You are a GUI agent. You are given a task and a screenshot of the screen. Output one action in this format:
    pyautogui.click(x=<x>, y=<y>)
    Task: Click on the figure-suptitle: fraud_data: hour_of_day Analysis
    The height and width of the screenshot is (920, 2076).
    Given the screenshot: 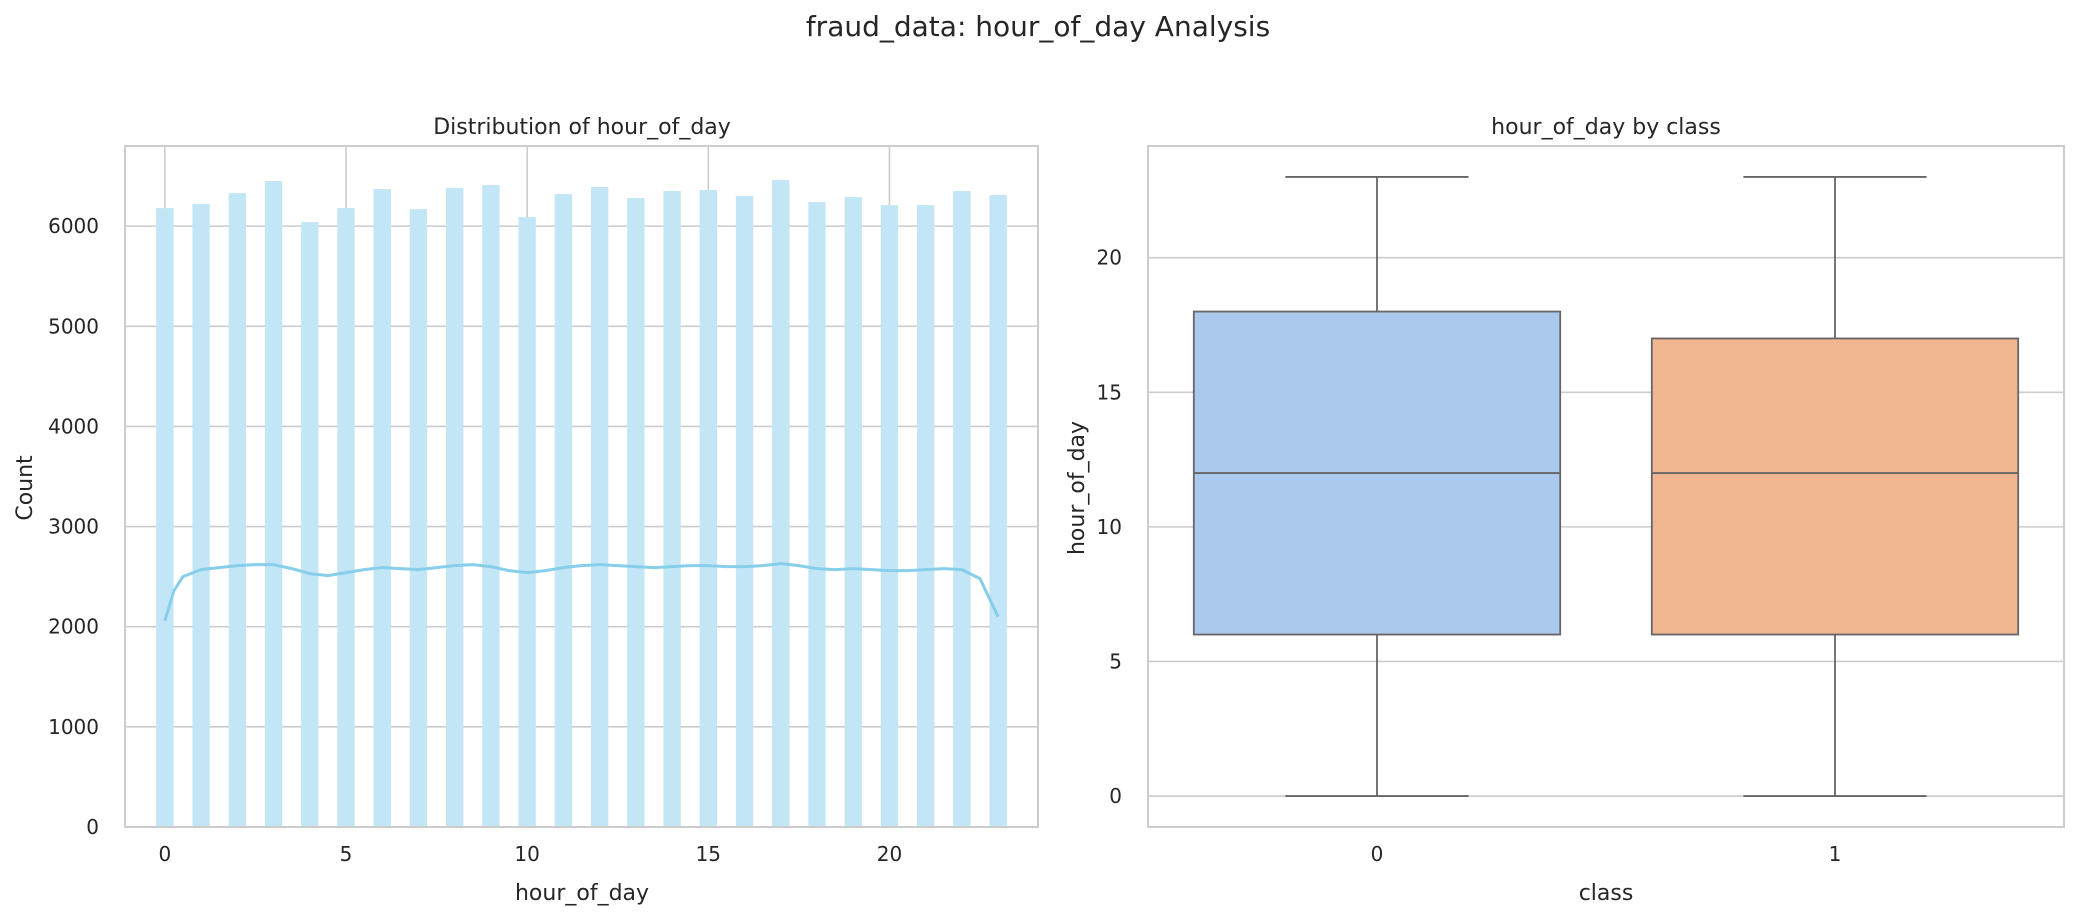 What is the action you would take?
    pyautogui.click(x=1038, y=26)
    